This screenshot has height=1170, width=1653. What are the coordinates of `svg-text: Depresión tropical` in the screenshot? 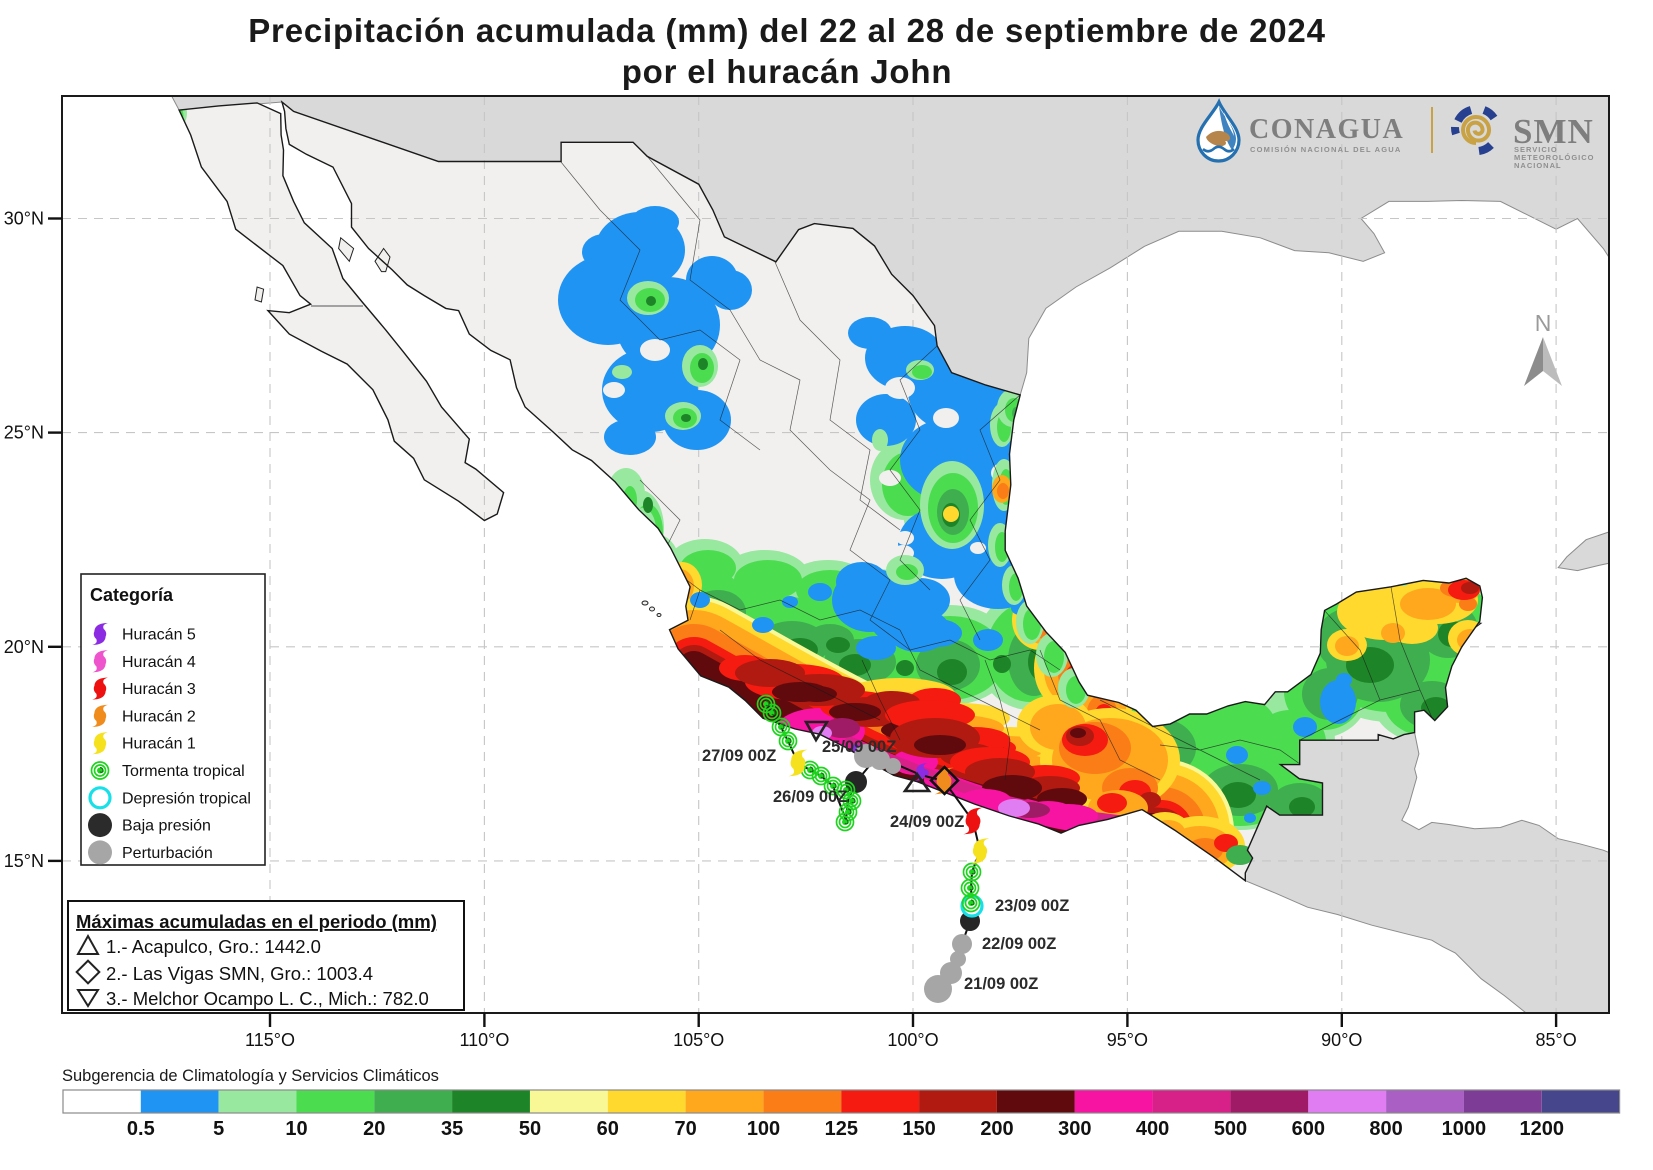 It's located at (186, 798).